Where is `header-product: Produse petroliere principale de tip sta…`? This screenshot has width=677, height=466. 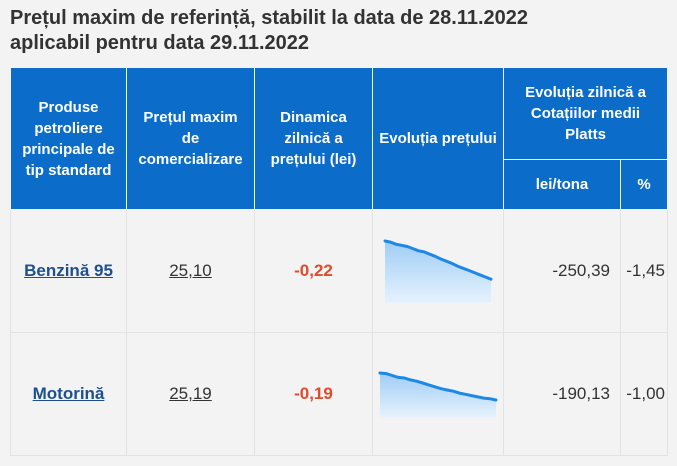
header-product: Produse petroliere principale de tip sta… is located at coordinates (68, 138).